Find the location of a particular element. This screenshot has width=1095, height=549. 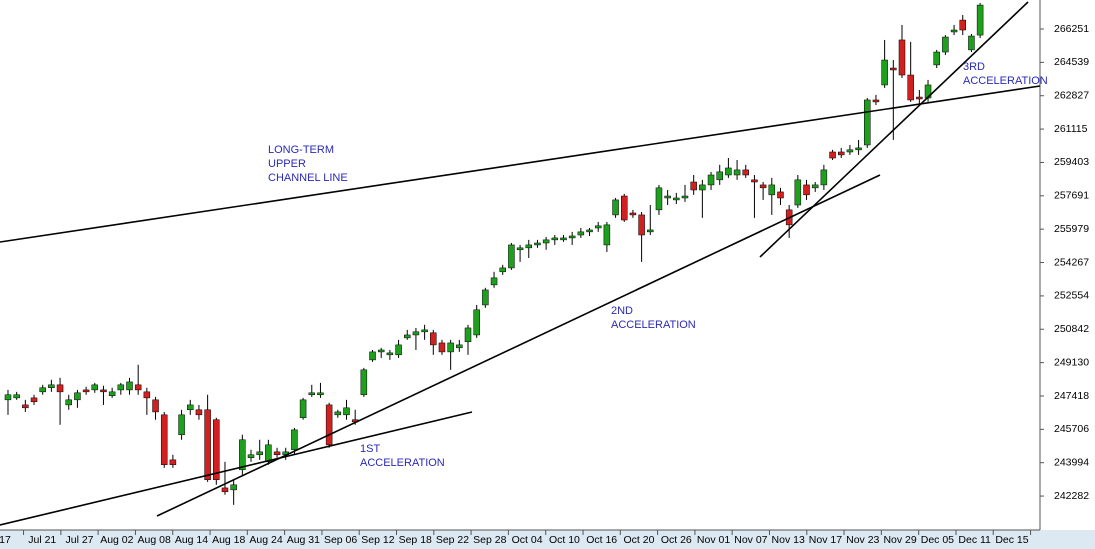

y-tick-label: 242282 is located at coordinates (1071, 496).